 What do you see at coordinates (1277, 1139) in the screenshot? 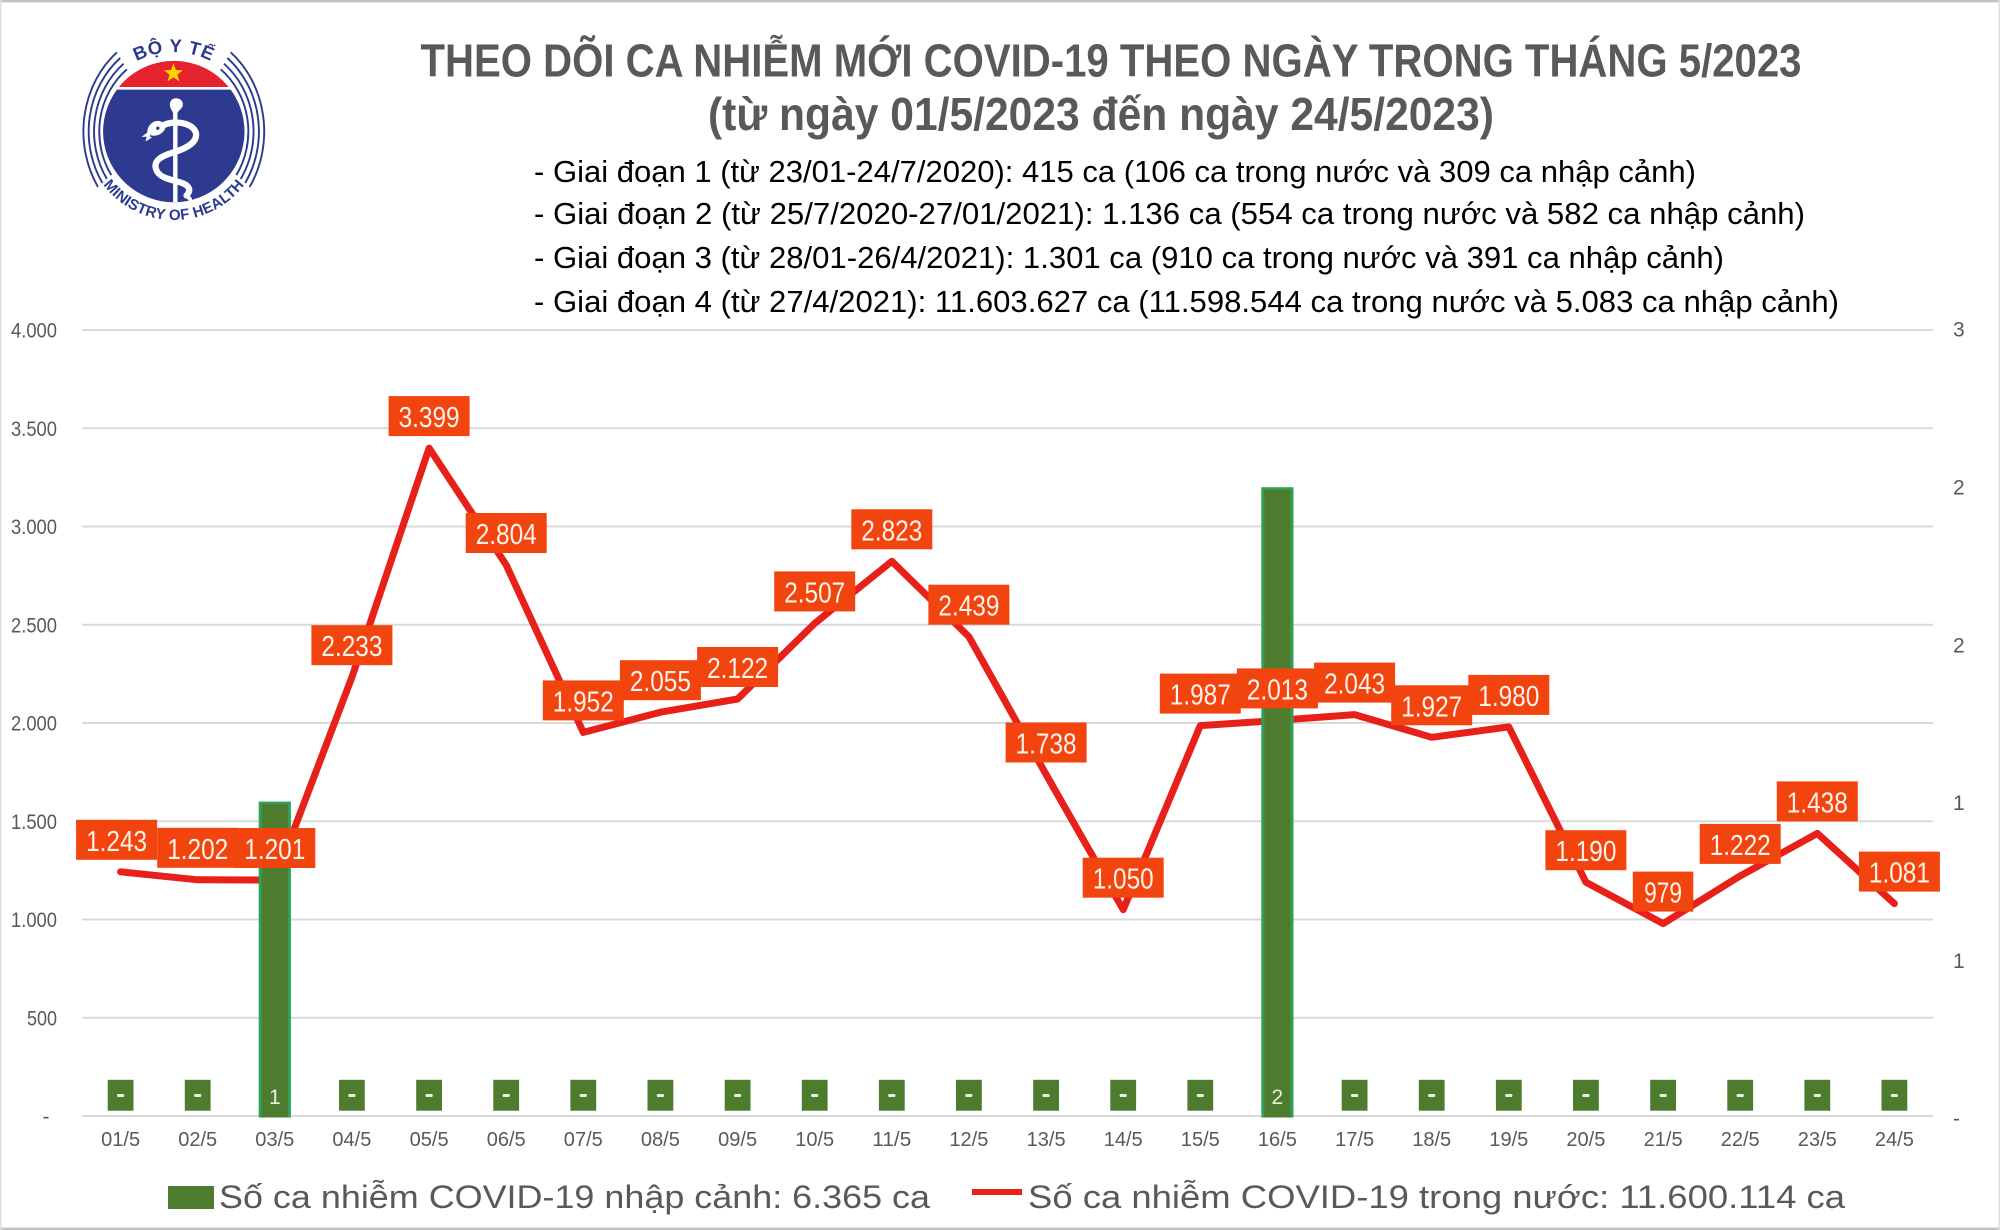
I see `svg-text: 16/5` at bounding box center [1277, 1139].